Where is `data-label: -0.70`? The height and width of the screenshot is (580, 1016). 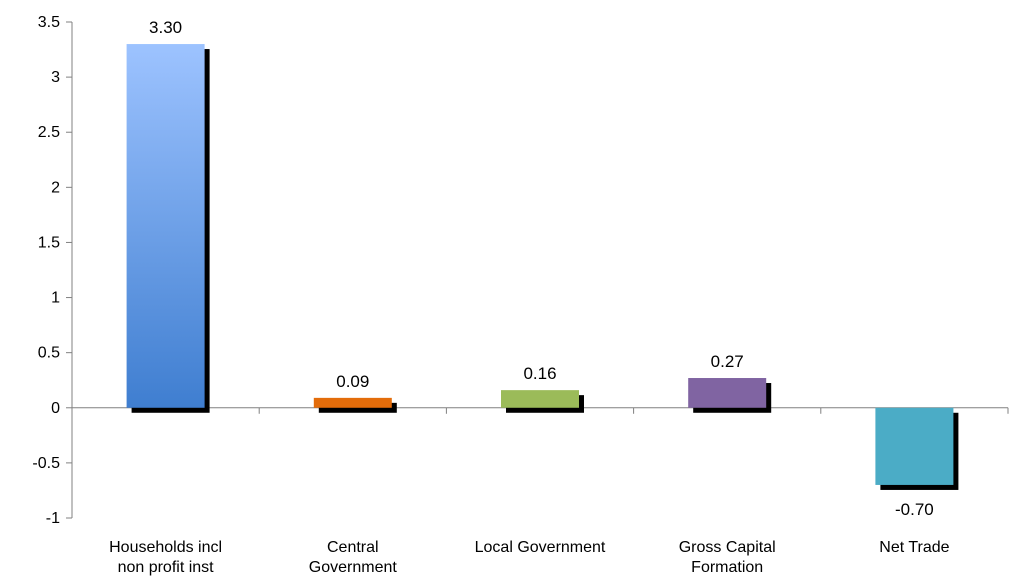 data-label: -0.70 is located at coordinates (914, 509).